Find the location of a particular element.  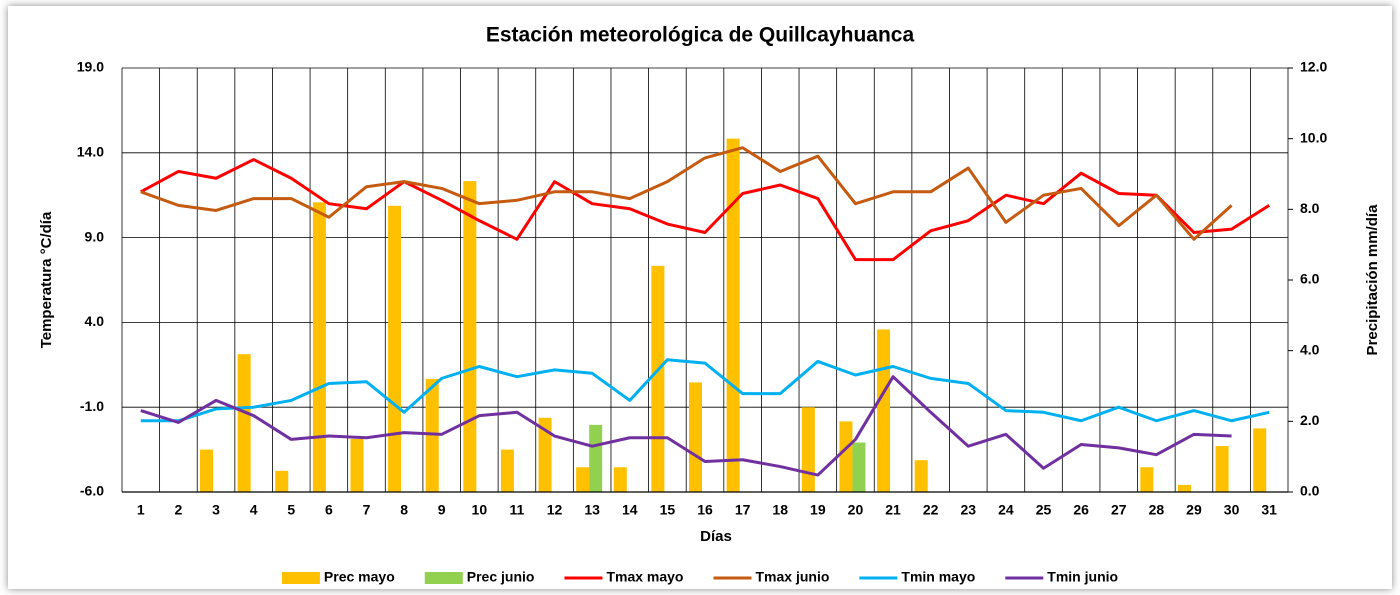

x-tick-label: 3 is located at coordinates (216, 510).